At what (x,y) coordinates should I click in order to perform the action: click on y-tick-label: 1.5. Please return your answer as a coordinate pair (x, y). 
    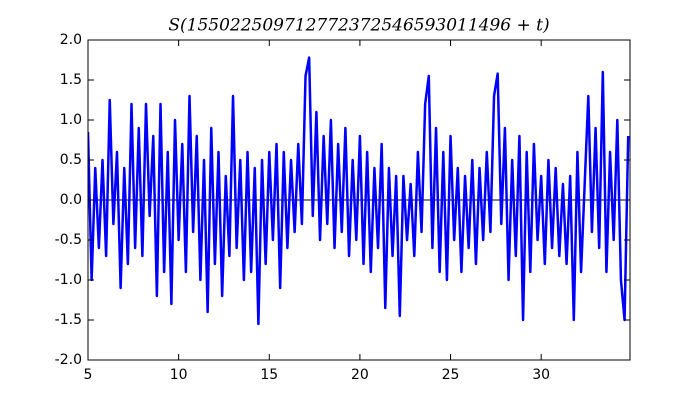
    Looking at the image, I should click on (71, 80).